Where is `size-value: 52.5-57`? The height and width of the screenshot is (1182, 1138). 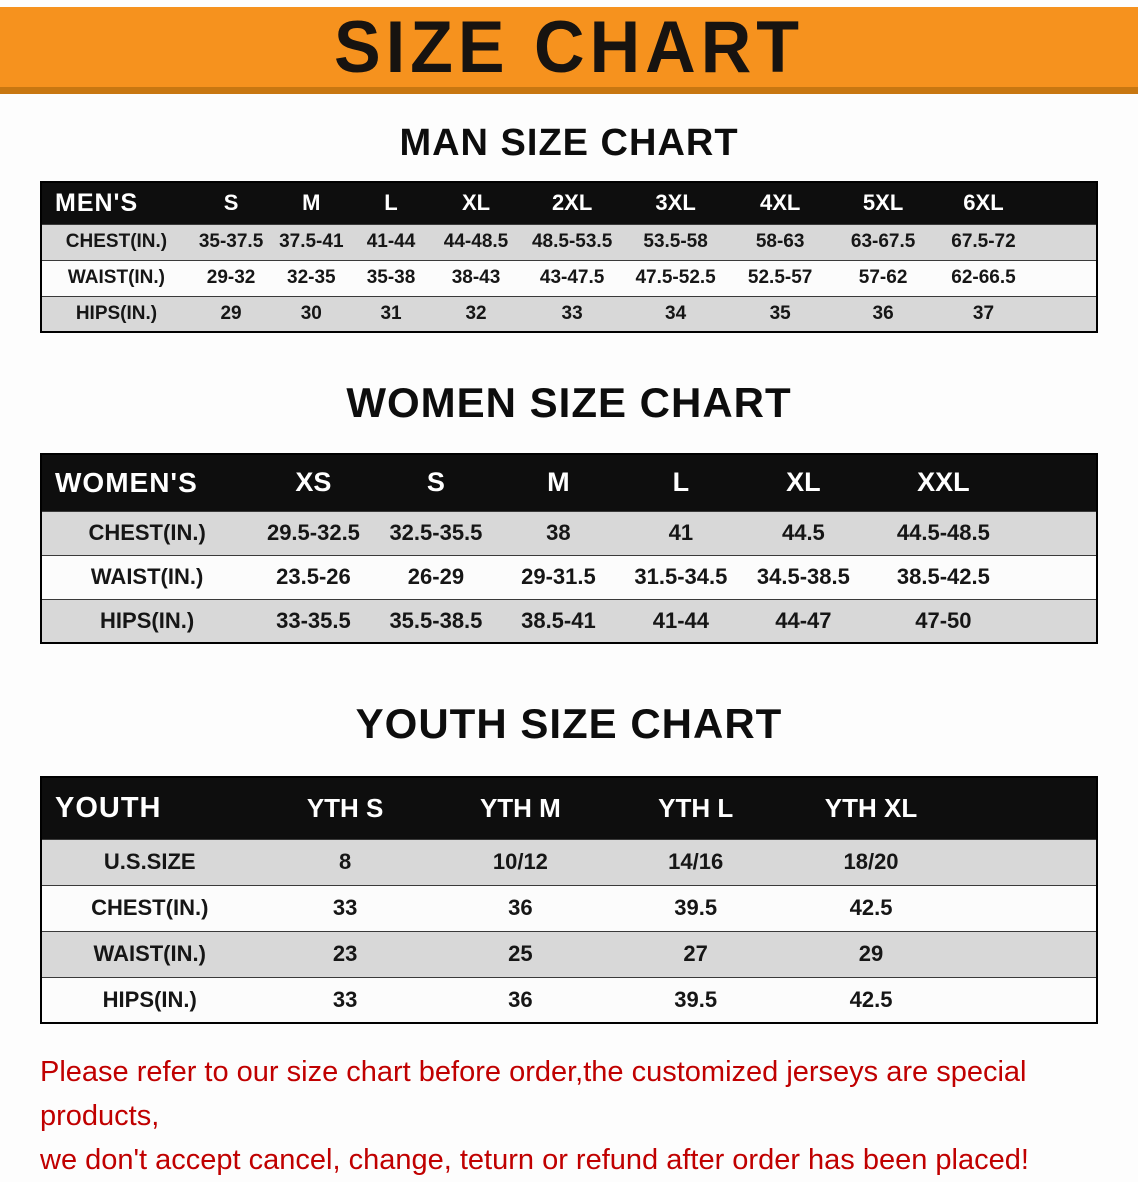 size-value: 52.5-57 is located at coordinates (780, 277).